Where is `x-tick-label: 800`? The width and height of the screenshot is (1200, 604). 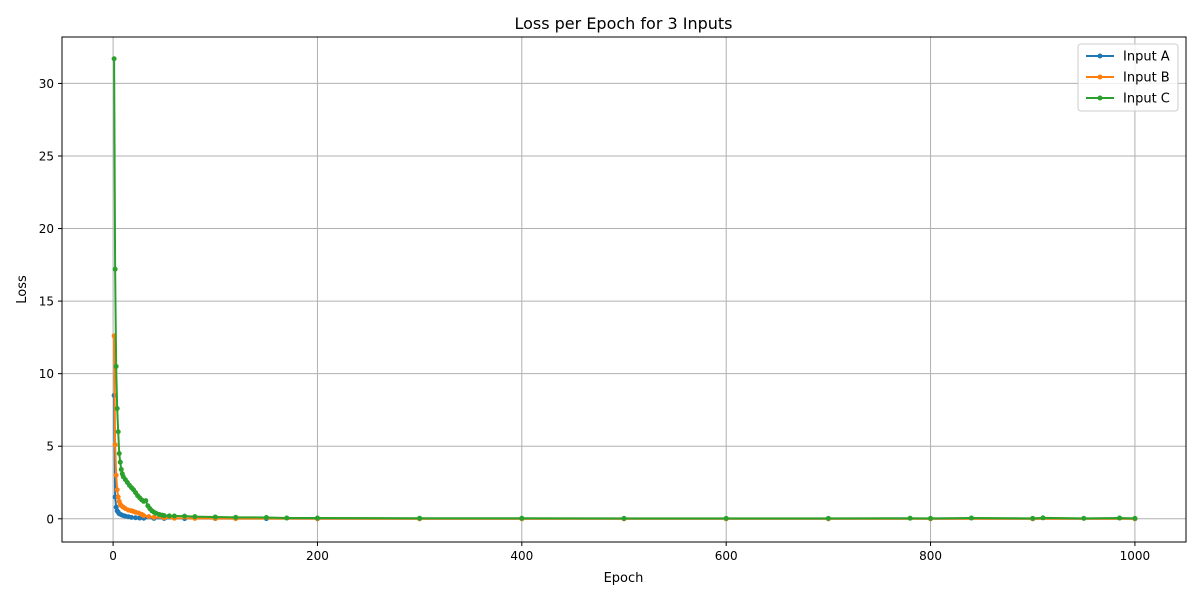 x-tick-label: 800 is located at coordinates (930, 556).